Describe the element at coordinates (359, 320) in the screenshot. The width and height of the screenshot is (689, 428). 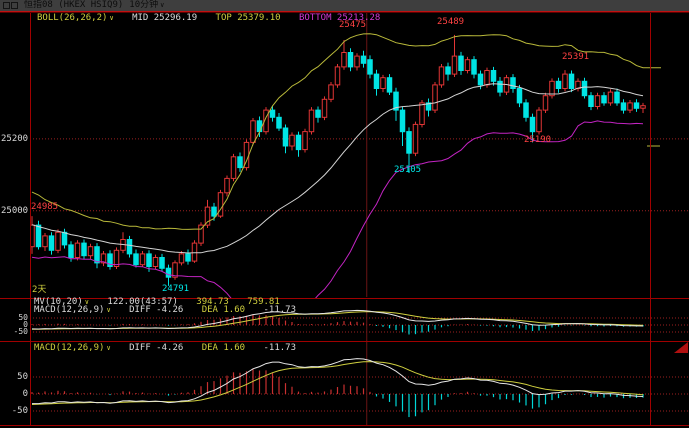
I see `macd-mid-pane` at that location.